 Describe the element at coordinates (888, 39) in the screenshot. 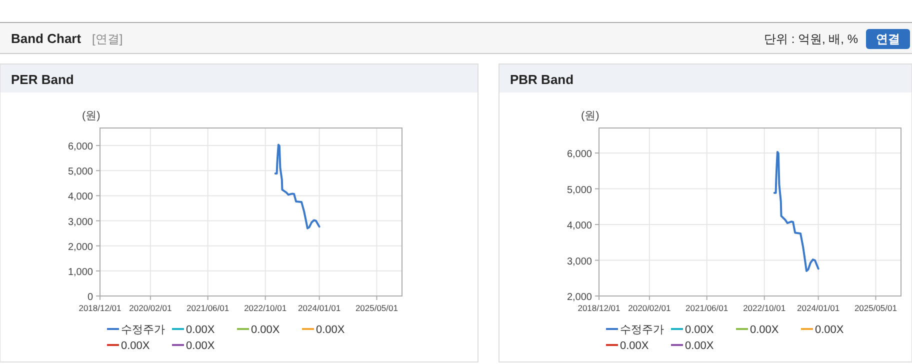

I see `button: 연결` at that location.